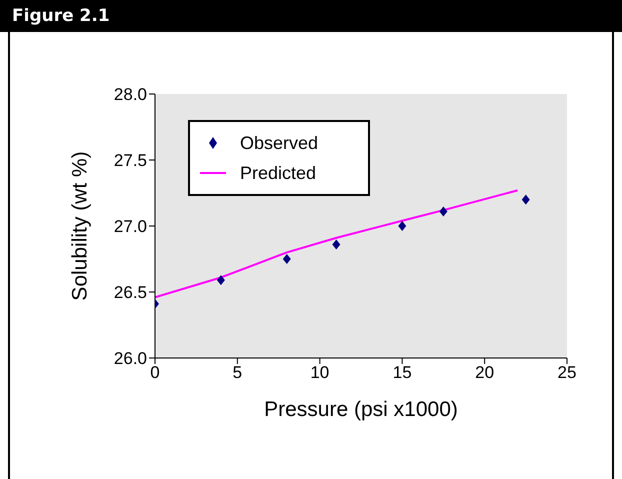  Describe the element at coordinates (237, 372) in the screenshot. I see `x-tick-label: 5` at that location.